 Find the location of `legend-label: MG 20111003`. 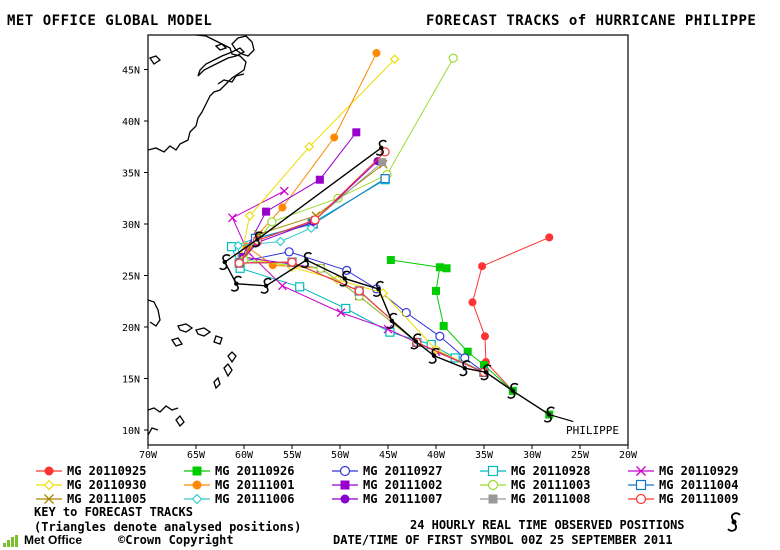

legend-label: MG 20111003 is located at coordinates (551, 485).